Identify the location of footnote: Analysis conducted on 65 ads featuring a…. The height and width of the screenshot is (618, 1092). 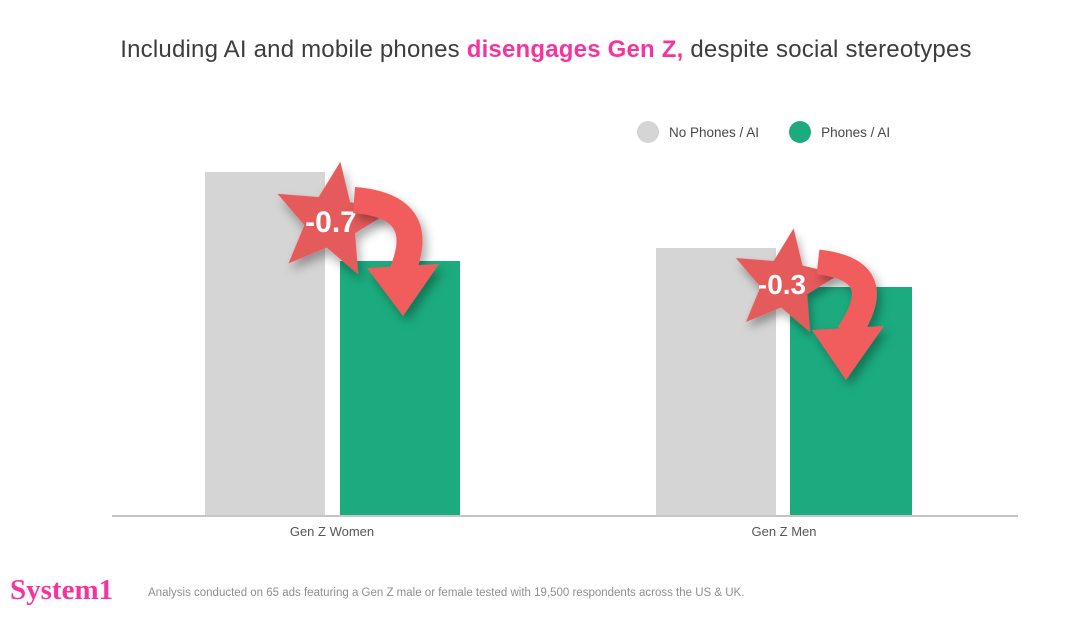
(446, 593).